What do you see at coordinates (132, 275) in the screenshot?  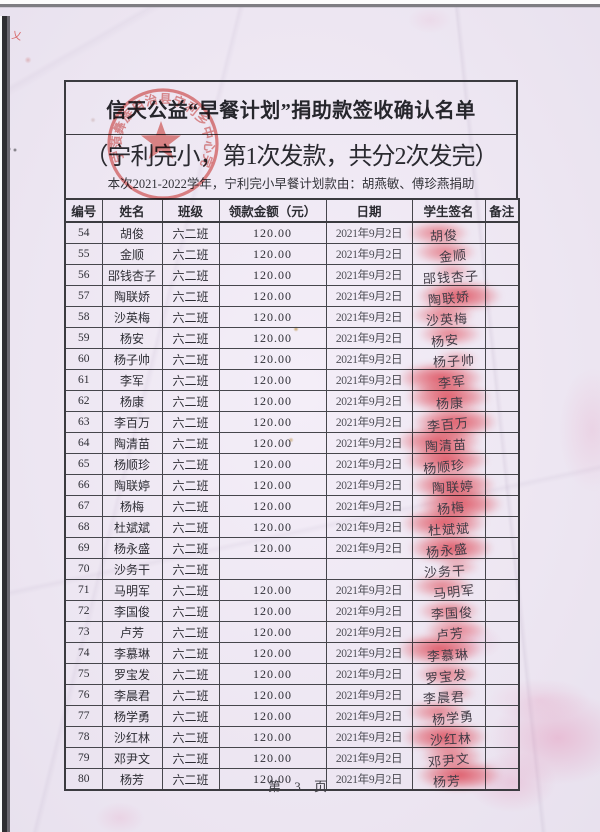 I see `cell-name: 郘钱杏子` at bounding box center [132, 275].